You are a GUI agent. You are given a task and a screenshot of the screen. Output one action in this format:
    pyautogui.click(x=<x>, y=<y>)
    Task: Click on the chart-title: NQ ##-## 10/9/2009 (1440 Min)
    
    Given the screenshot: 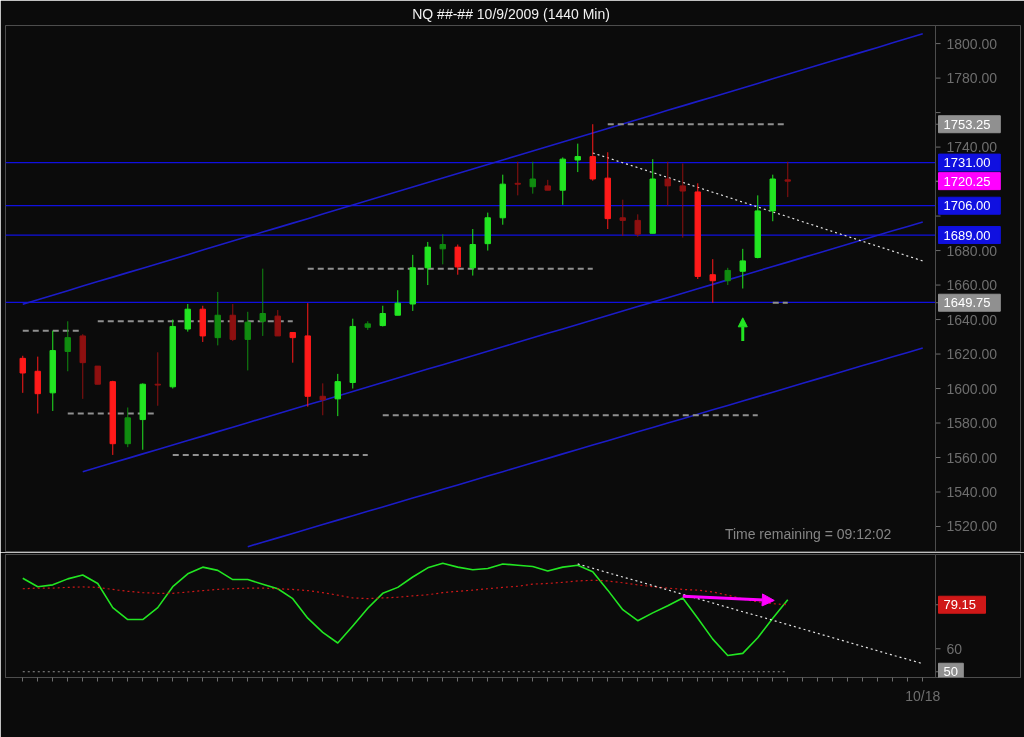 What is the action you would take?
    pyautogui.click(x=511, y=14)
    